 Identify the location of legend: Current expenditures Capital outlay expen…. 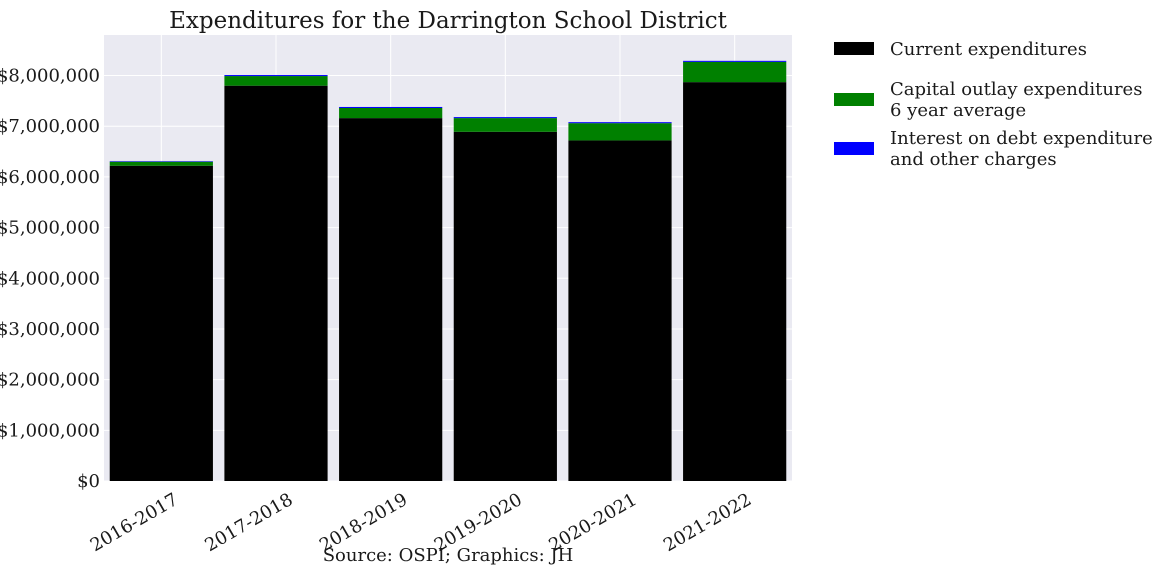
(993, 104).